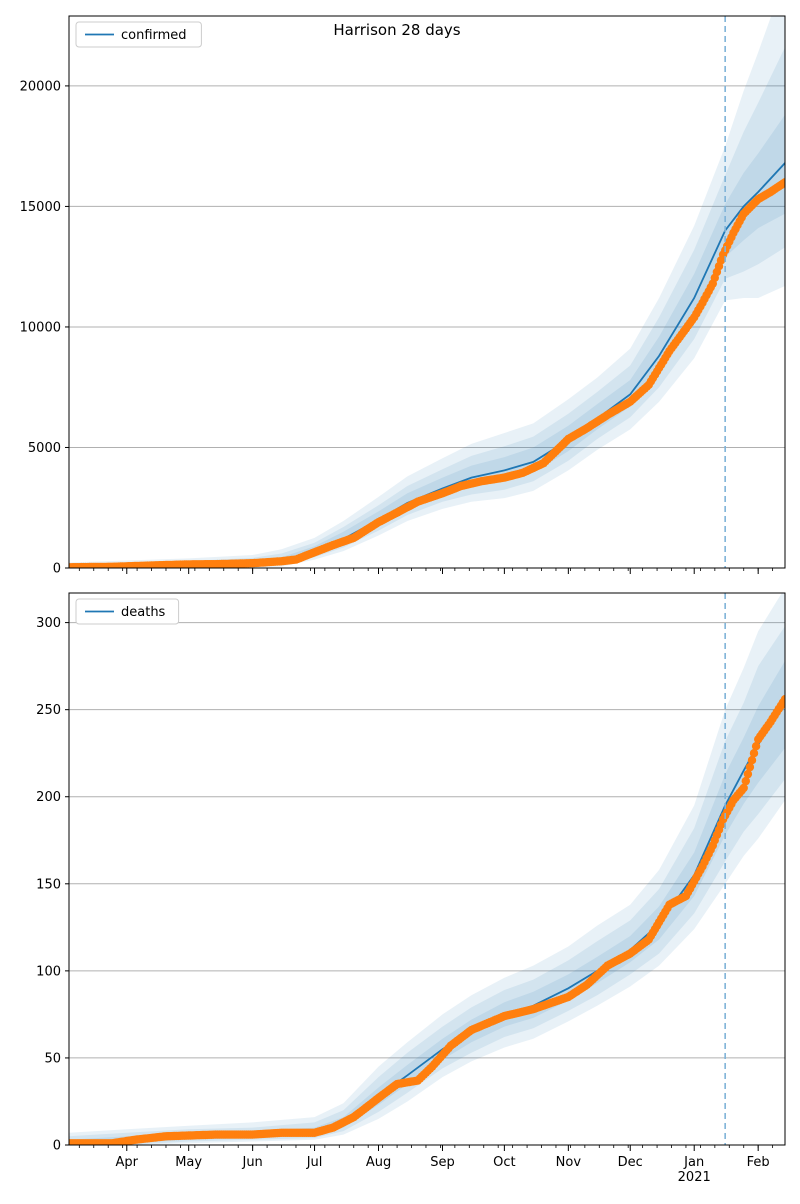 The height and width of the screenshot is (1204, 800). I want to click on y-tick-label: 50, so click(52, 1058).